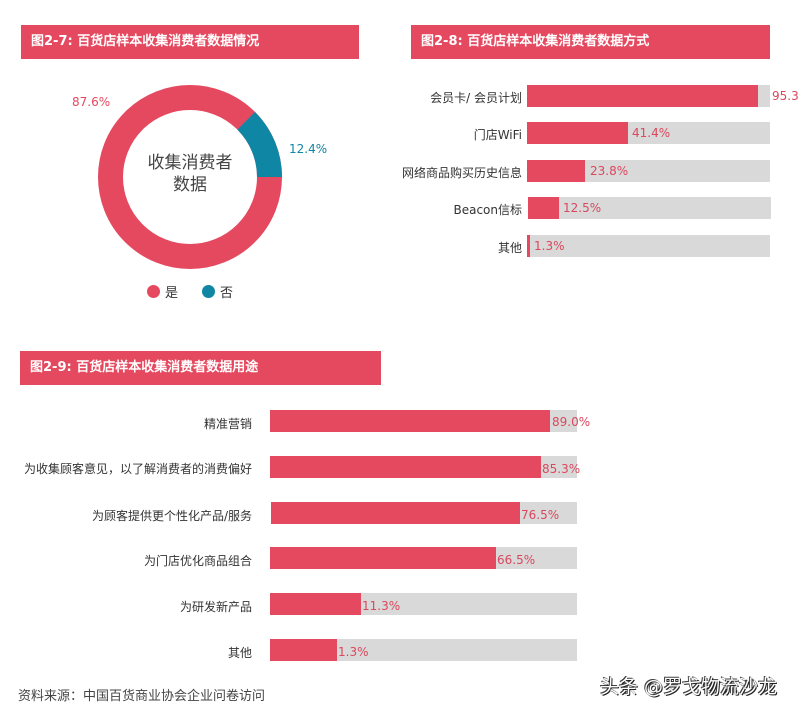  I want to click on label-no: 12.4%, so click(308, 149).